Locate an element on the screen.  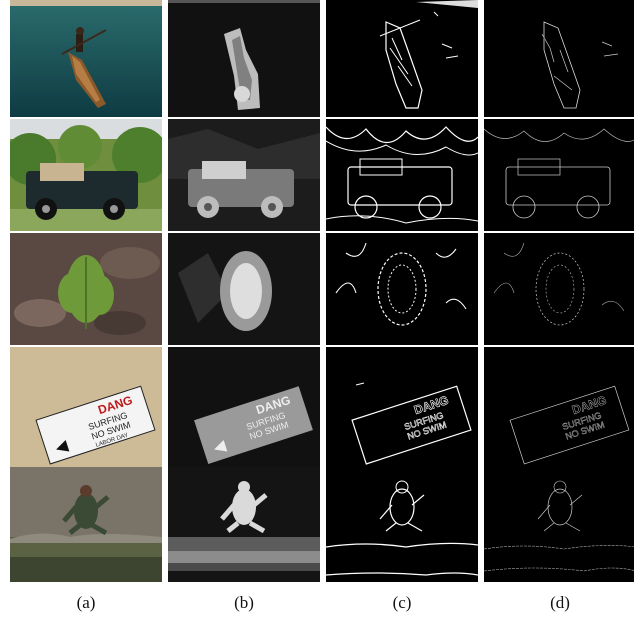
caption-c: (c) is located at coordinates (402, 602).